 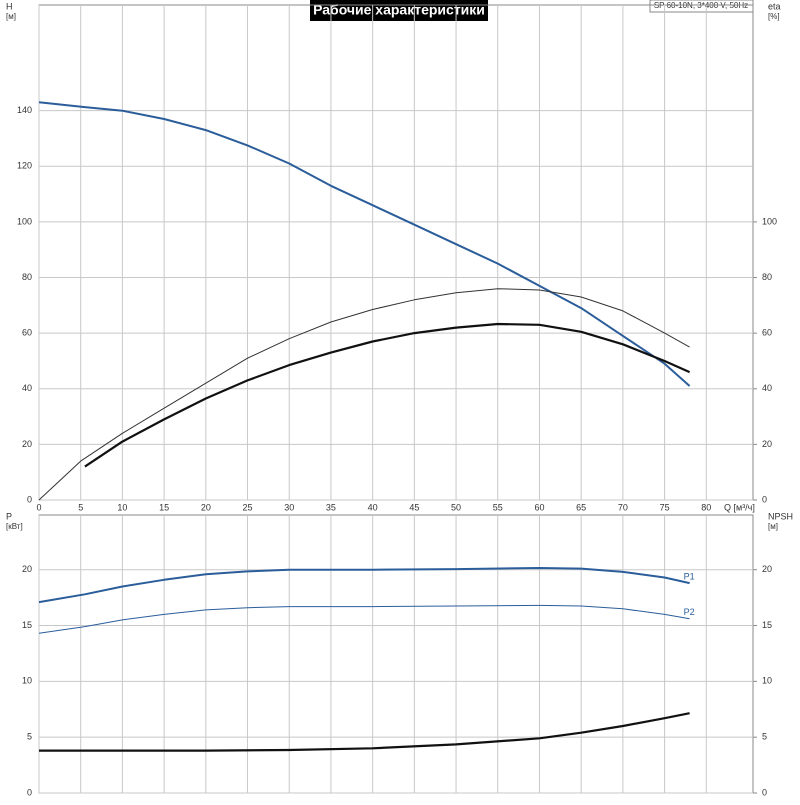 What do you see at coordinates (14, 526) in the screenshot?
I see `y-axis-unit: [кВт]` at bounding box center [14, 526].